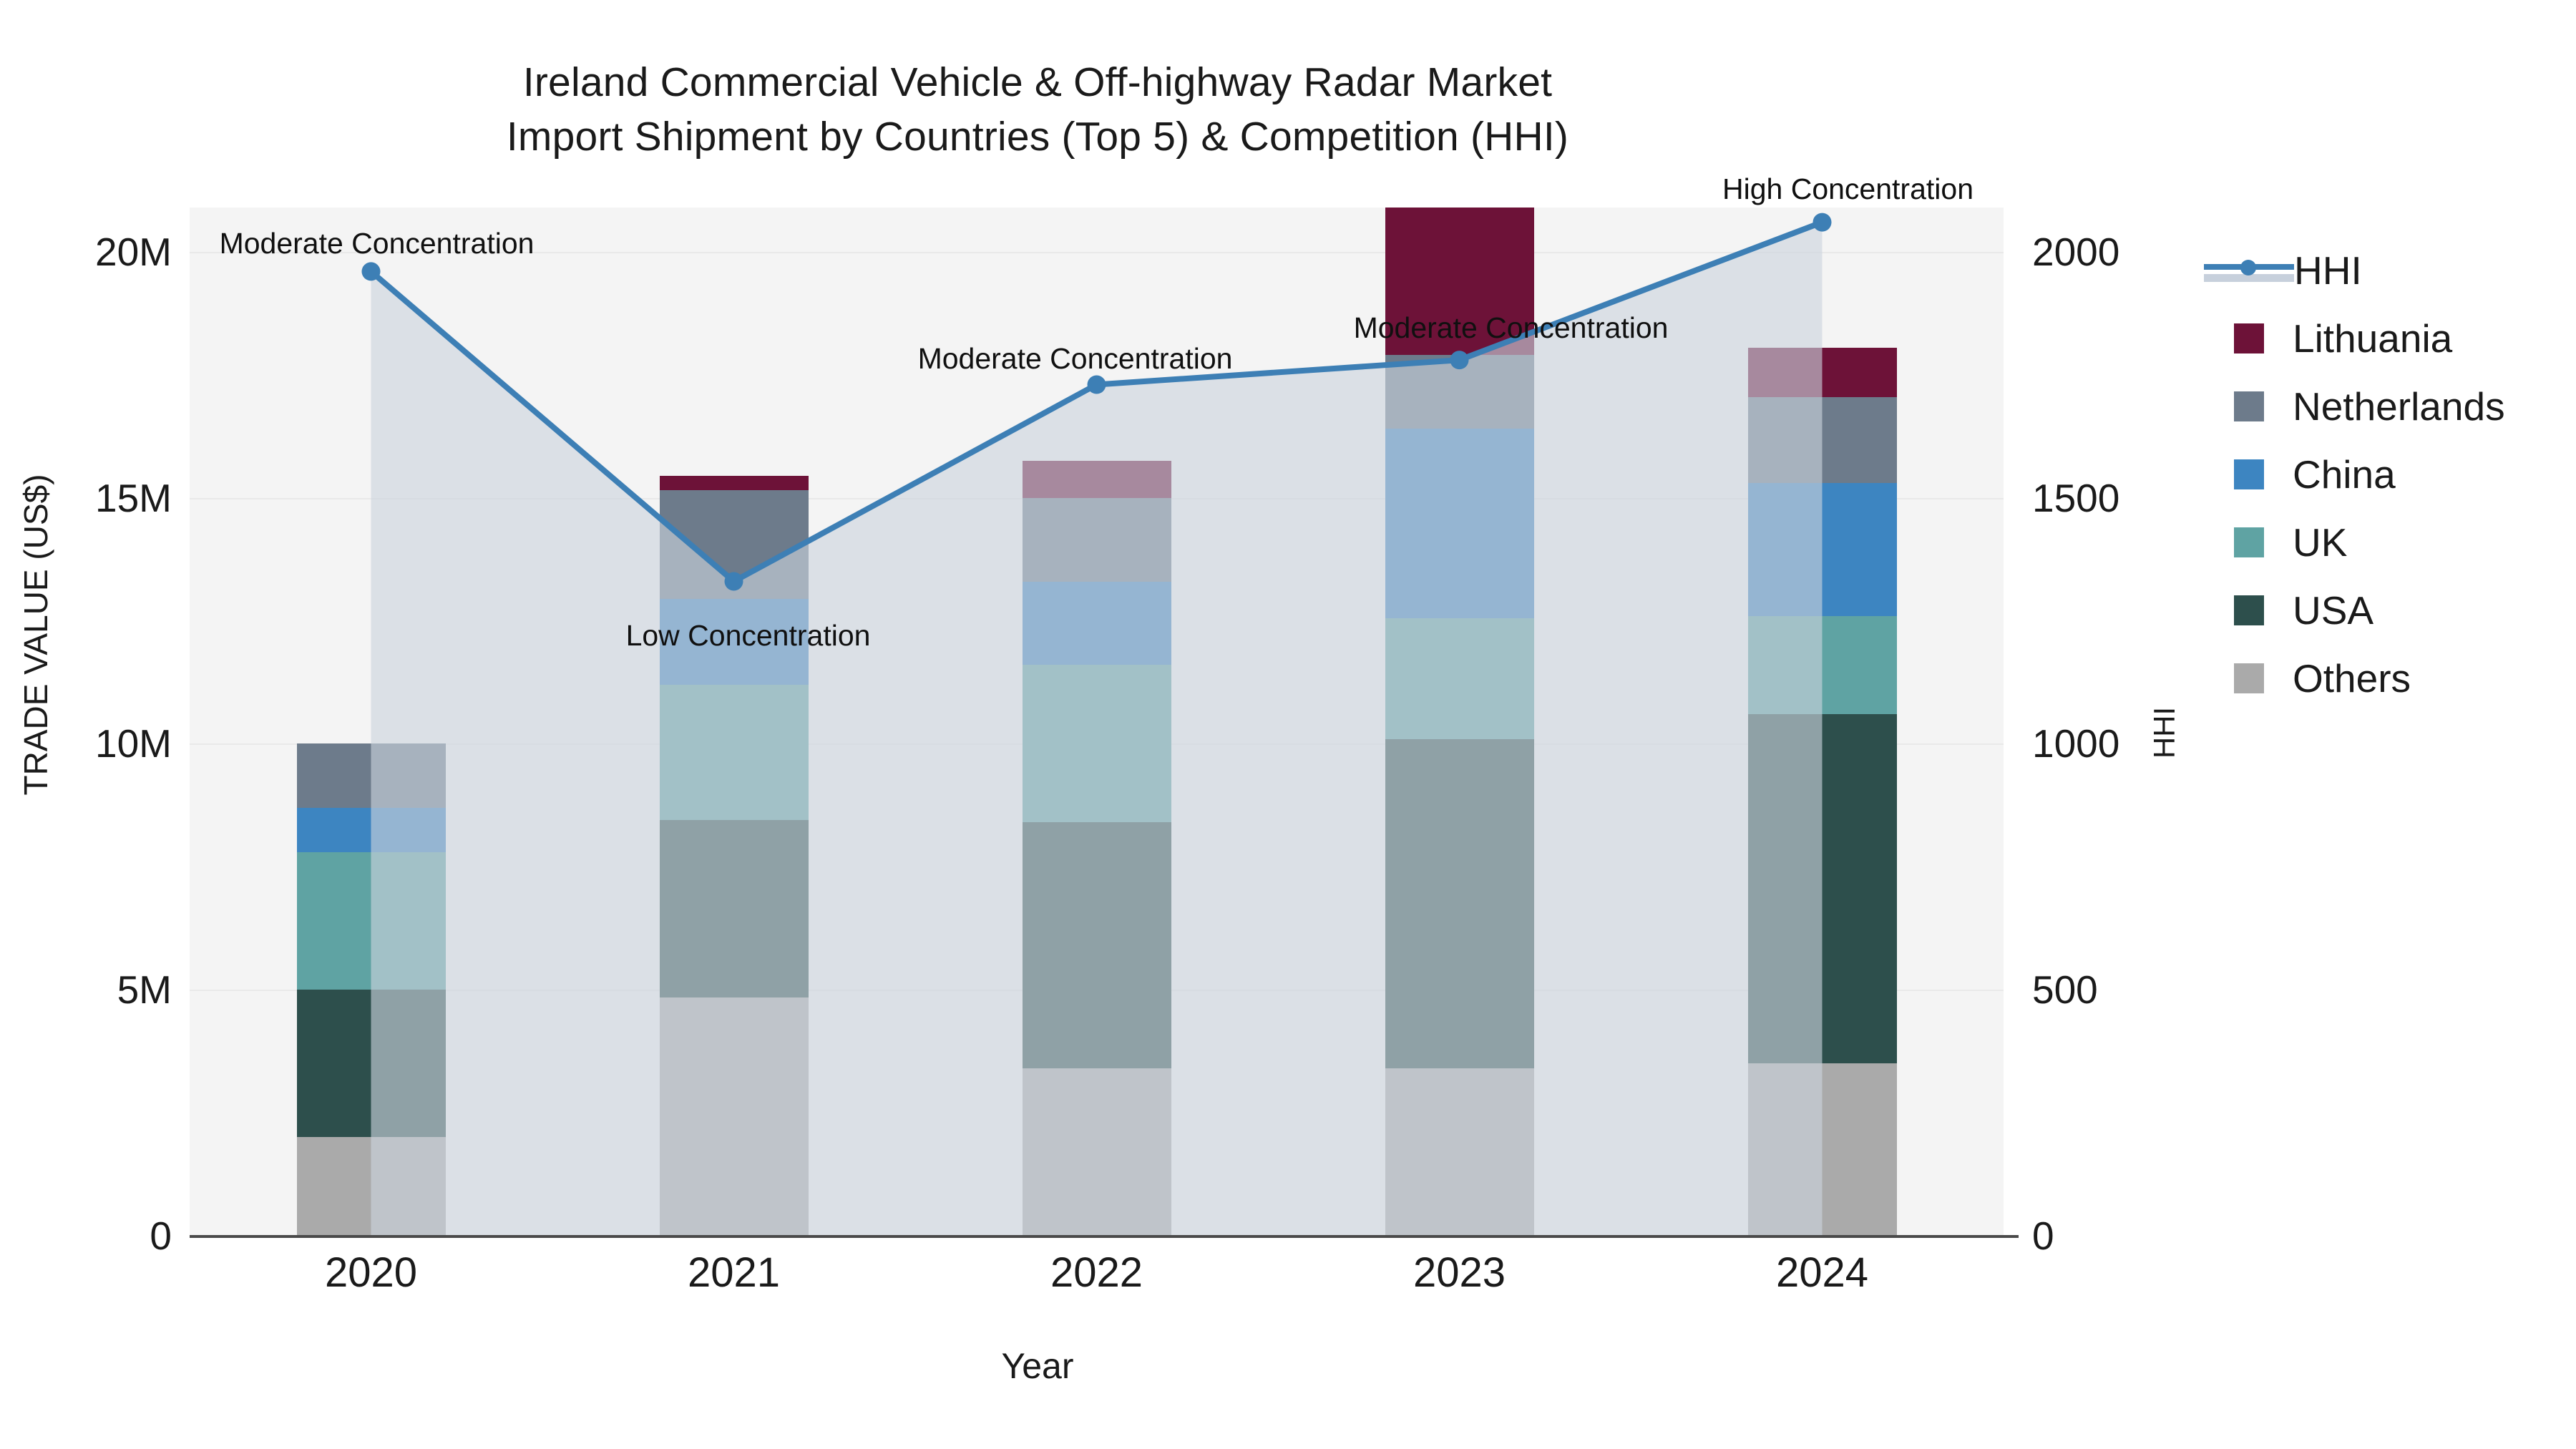 This screenshot has width=2576, height=1449. I want to click on legend-item-label: UK, so click(2320, 542).